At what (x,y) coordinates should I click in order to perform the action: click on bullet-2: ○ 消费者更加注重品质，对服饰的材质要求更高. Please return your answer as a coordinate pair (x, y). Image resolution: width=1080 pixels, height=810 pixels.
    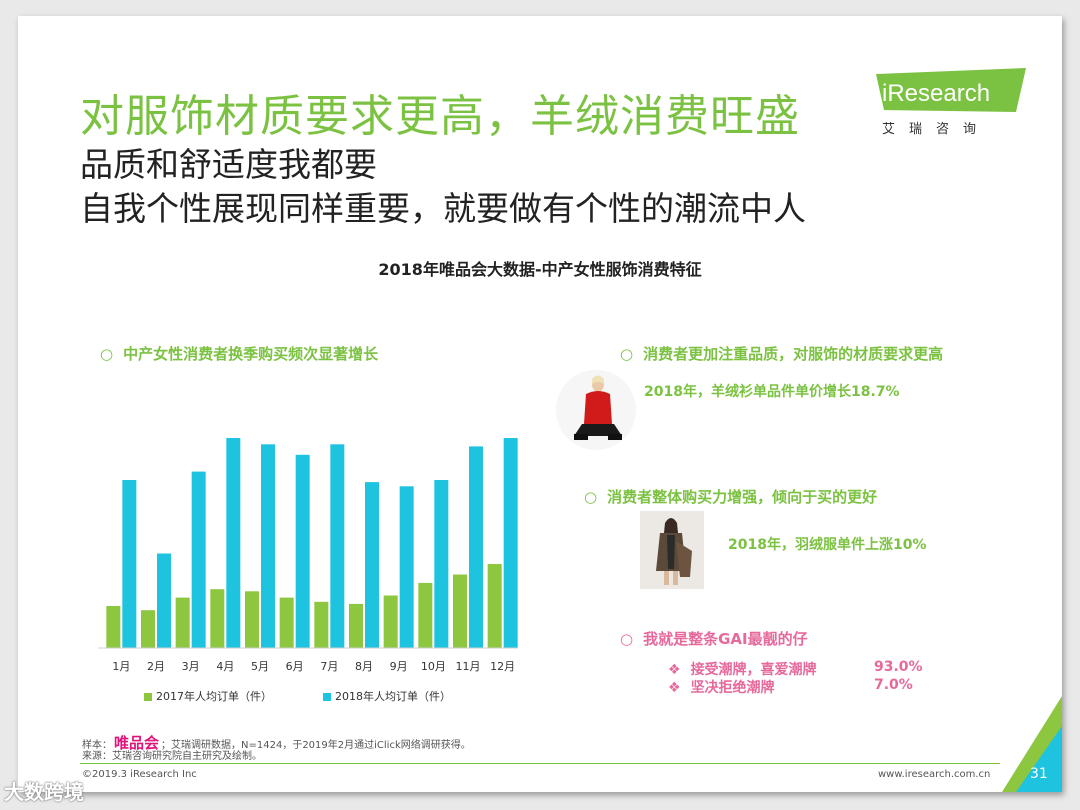
    Looking at the image, I should click on (781, 353).